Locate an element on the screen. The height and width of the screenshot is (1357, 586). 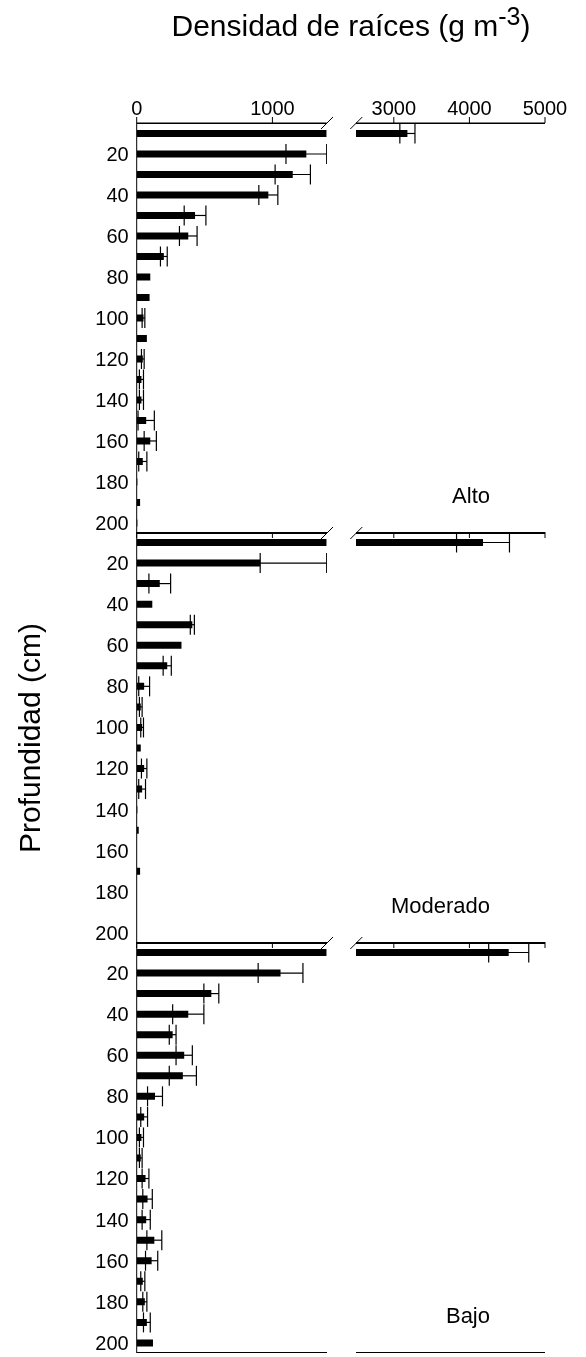
annotation: Bajo is located at coordinates (467, 1316).